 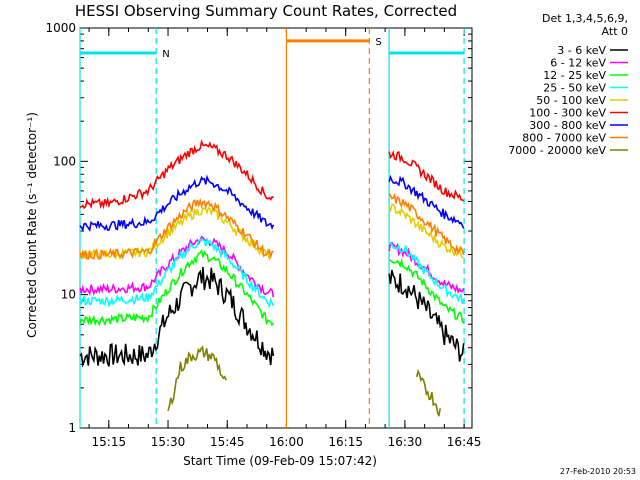 What do you see at coordinates (578, 63) in the screenshot?
I see `legend-label: 6 - 12 keV` at bounding box center [578, 63].